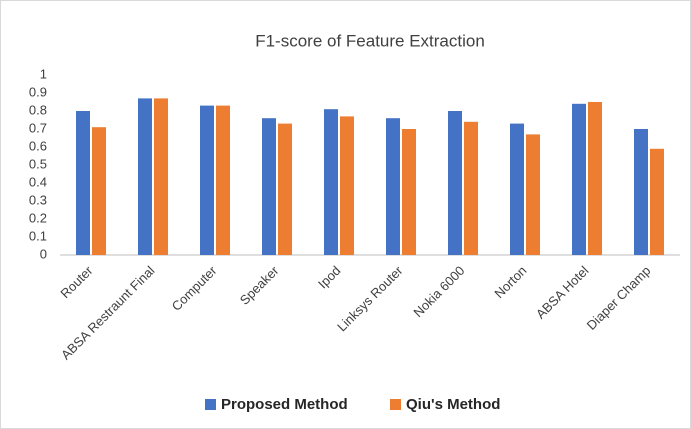  Describe the element at coordinates (352, 404) in the screenshot. I see `legend: Proposed Method Qiu's Method` at that location.